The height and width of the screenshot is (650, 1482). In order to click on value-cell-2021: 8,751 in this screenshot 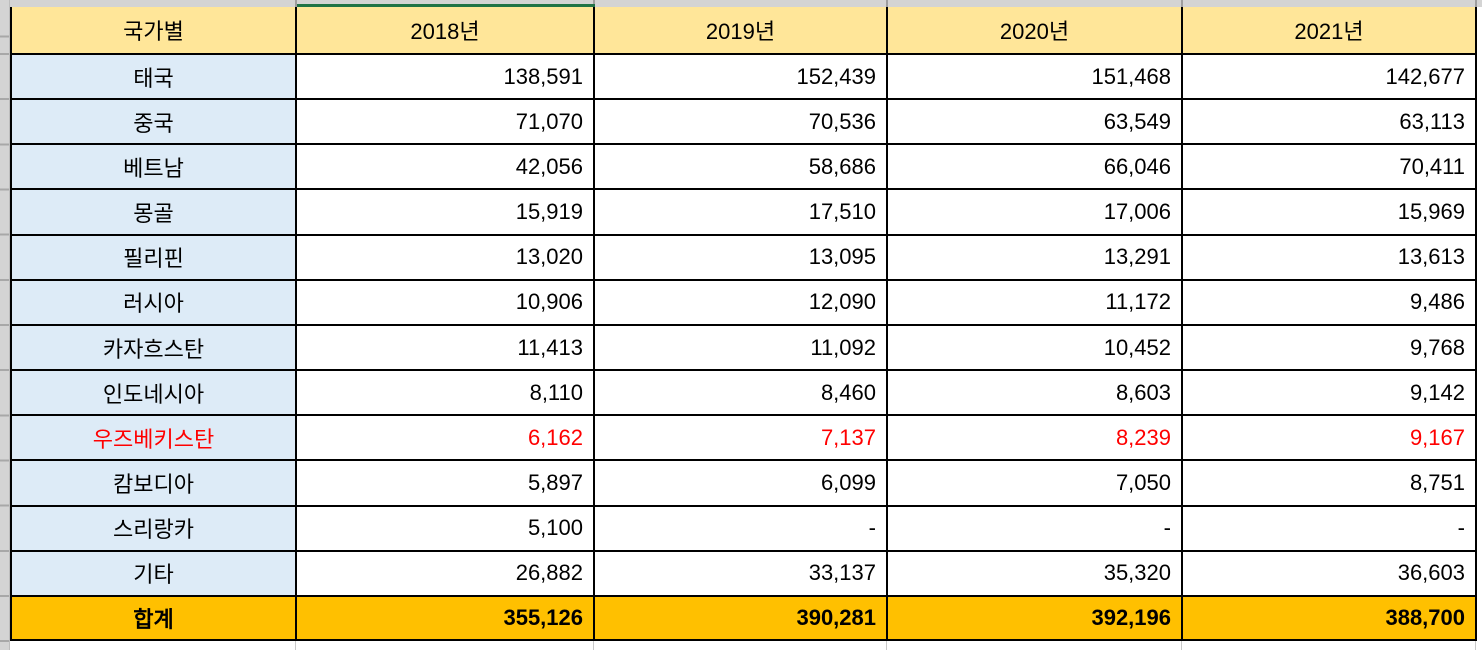, I will do `click(1330, 483)`.